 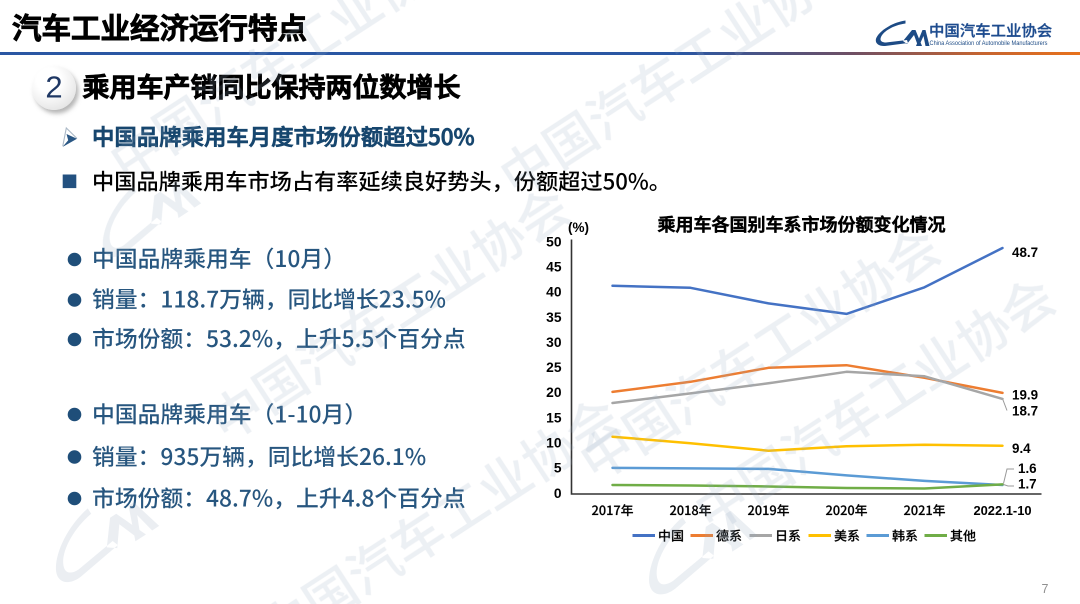 What do you see at coordinates (554, 392) in the screenshot?
I see `svg-text: 20` at bounding box center [554, 392].